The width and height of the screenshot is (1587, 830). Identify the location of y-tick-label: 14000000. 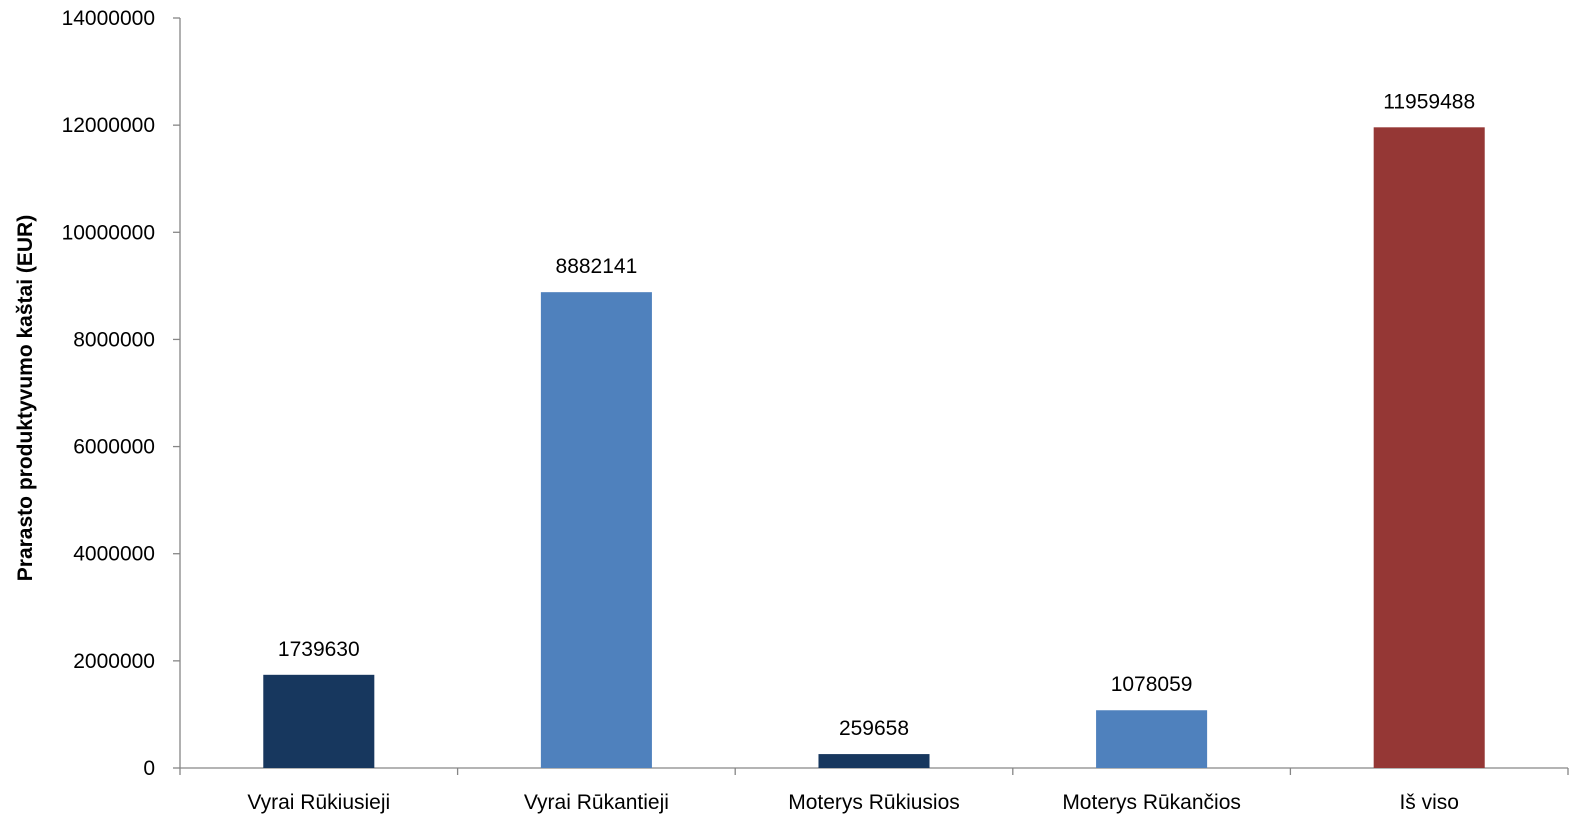
(108, 18).